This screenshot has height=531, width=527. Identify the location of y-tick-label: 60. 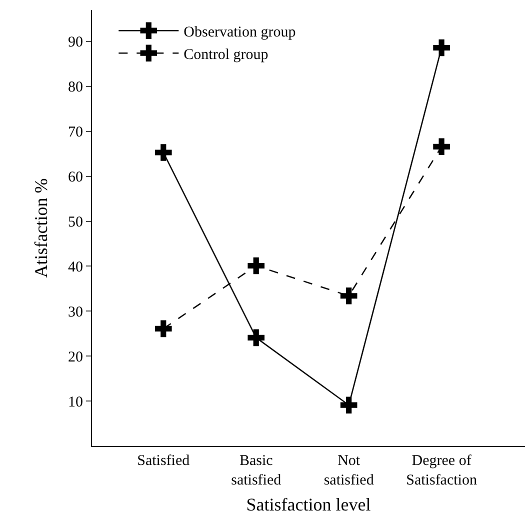
(75, 178).